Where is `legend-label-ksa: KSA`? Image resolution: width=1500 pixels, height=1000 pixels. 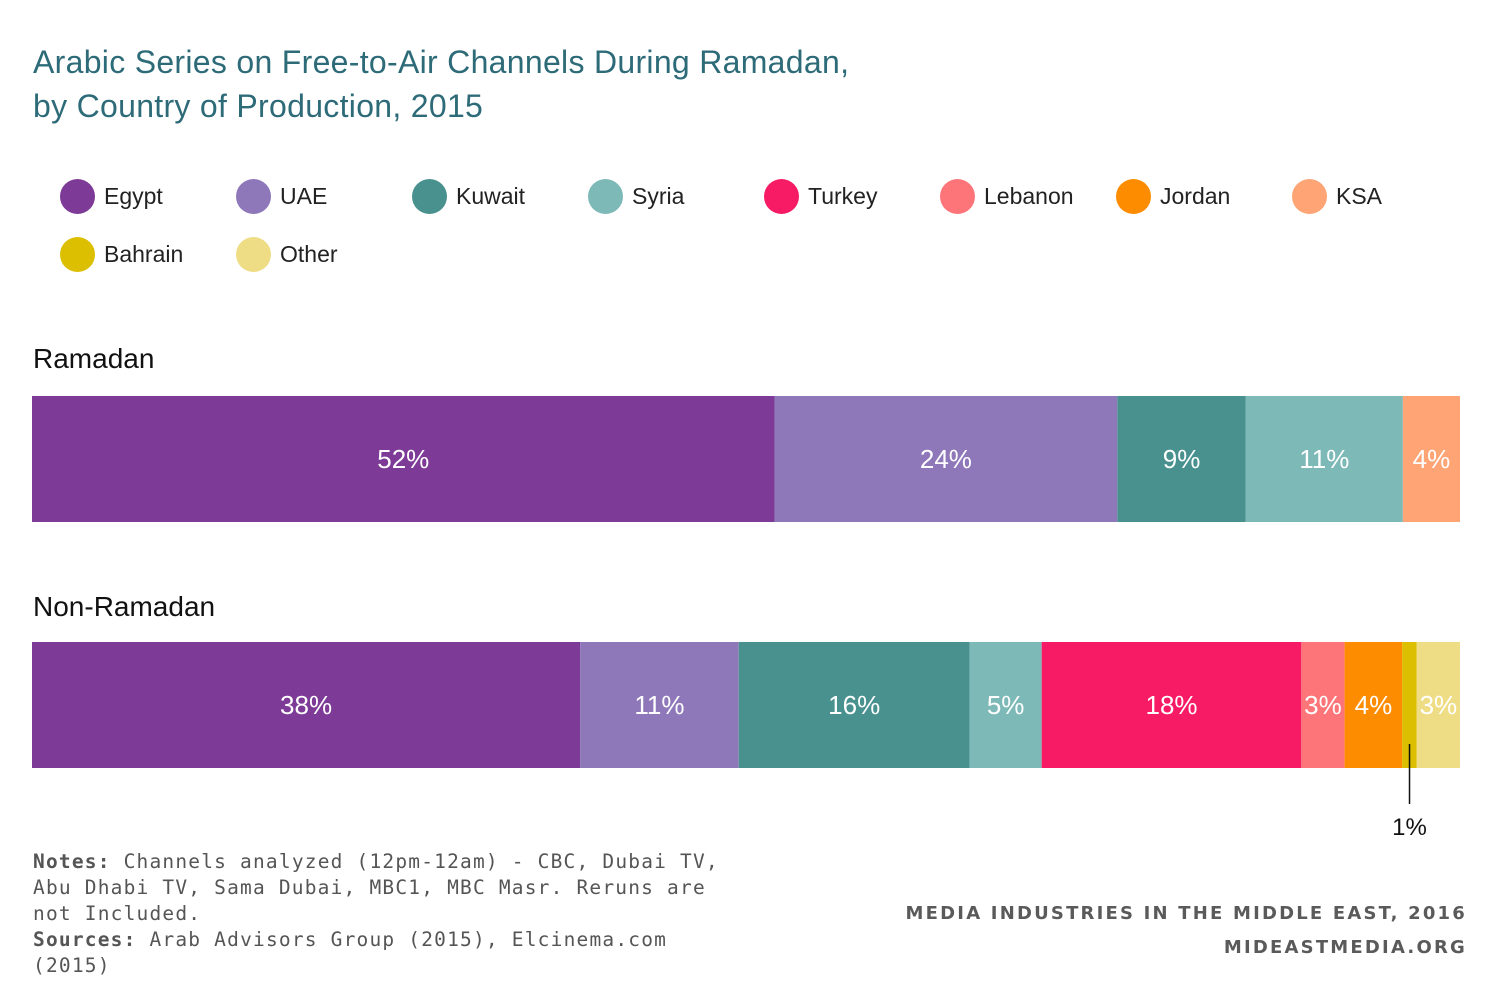 legend-label-ksa: KSA is located at coordinates (1359, 195).